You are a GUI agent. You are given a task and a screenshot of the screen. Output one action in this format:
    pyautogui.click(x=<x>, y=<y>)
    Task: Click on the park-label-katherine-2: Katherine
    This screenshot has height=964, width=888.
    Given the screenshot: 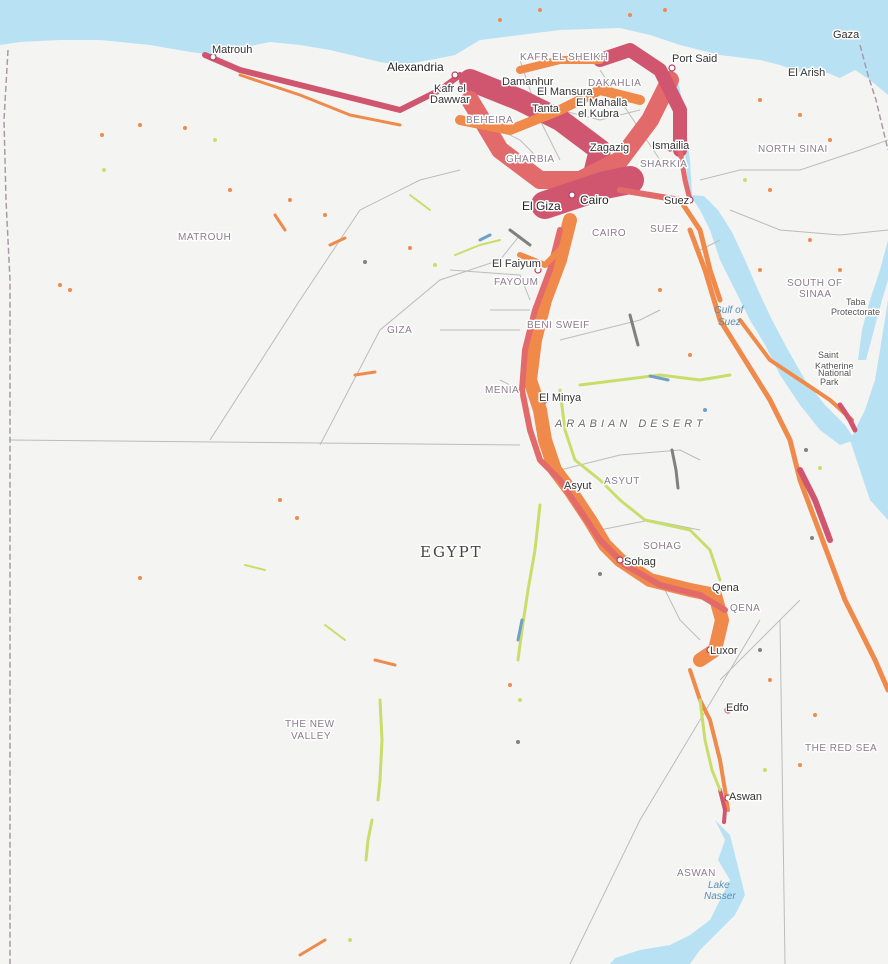 What is the action you would take?
    pyautogui.click(x=834, y=366)
    